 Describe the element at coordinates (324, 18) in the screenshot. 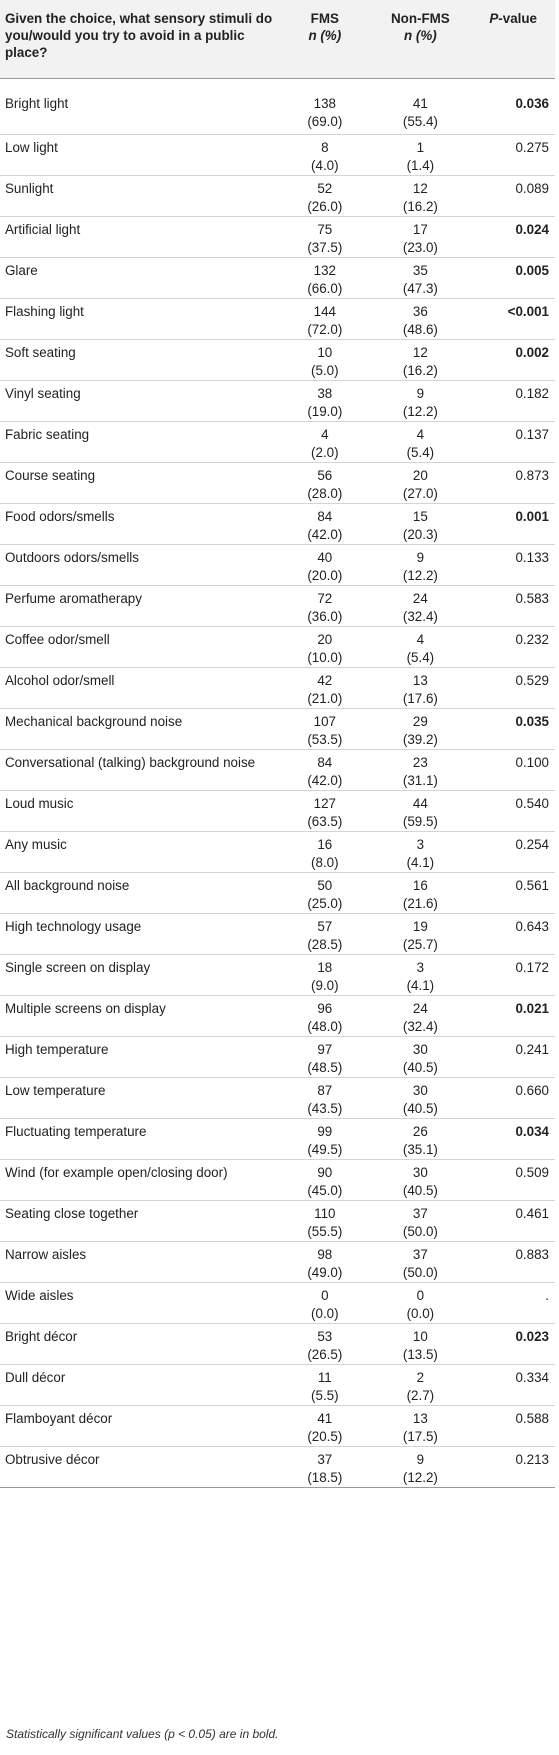

I see `header-fms-label: FMS` at that location.